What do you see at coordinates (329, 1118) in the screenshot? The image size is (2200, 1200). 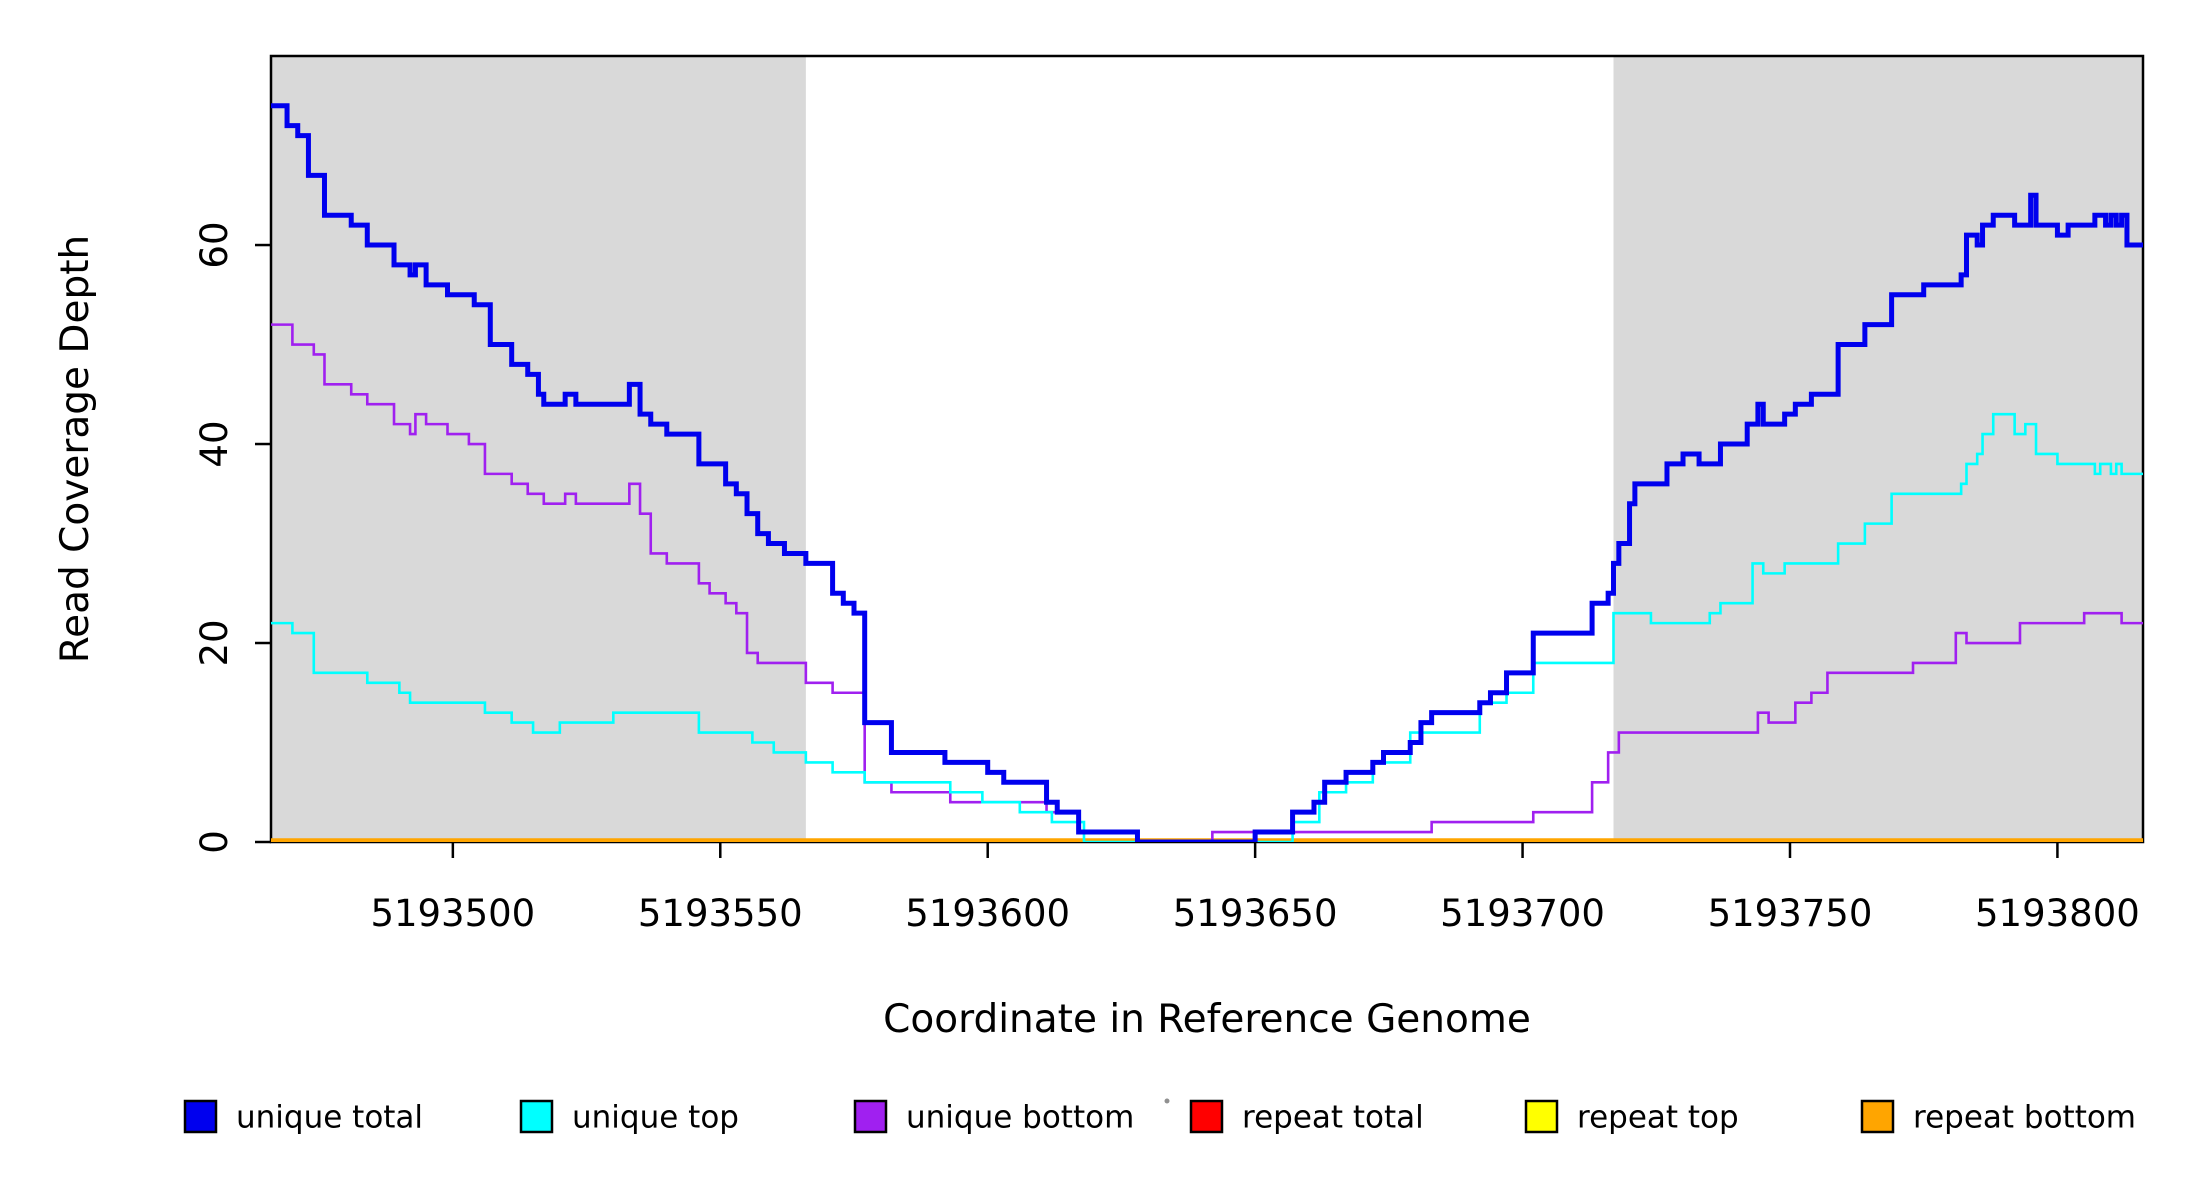 I see `legend-label: unique total` at bounding box center [329, 1118].